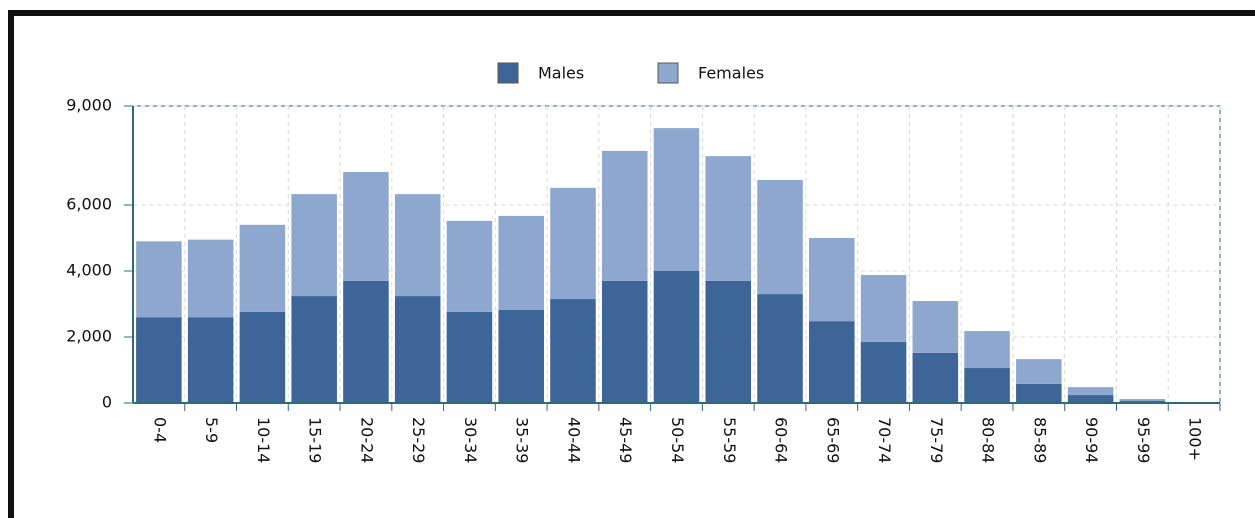  Describe the element at coordinates (625, 440) in the screenshot. I see `x-tick-label: 45-49` at that location.